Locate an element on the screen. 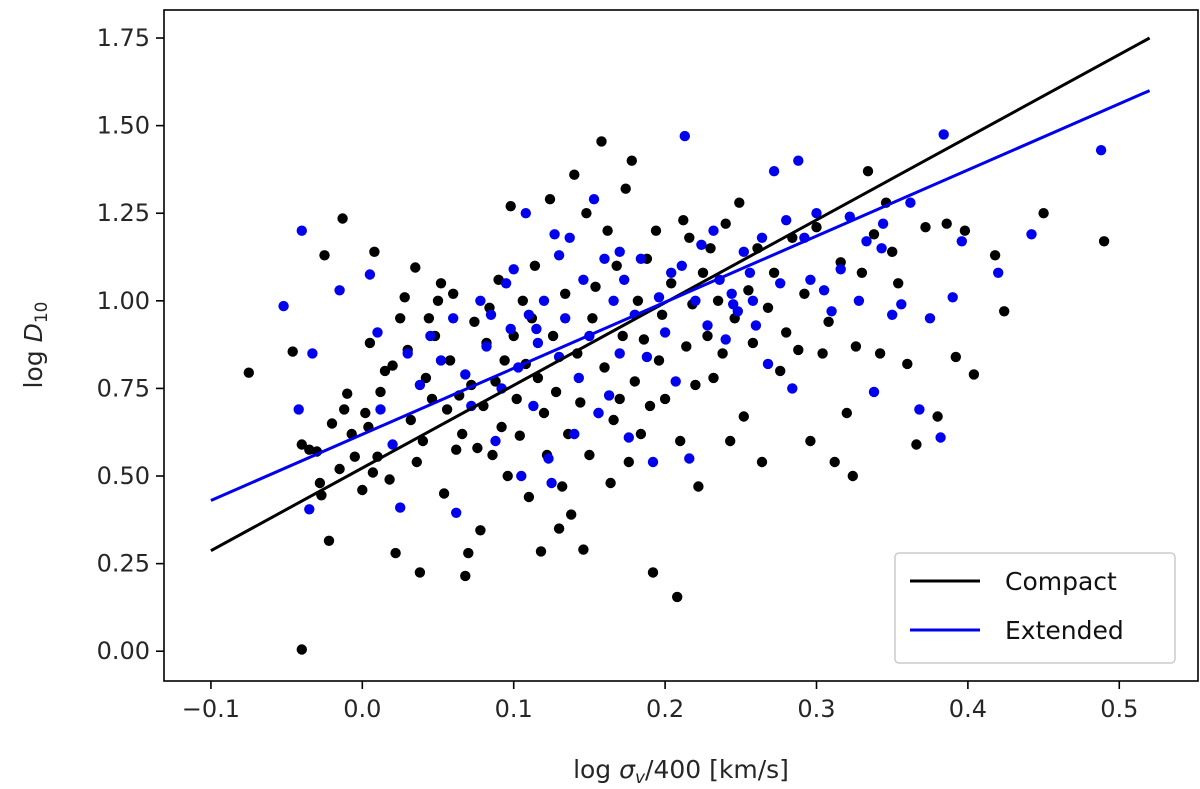  y-tick-label-2: 0.50 is located at coordinates (123, 476).